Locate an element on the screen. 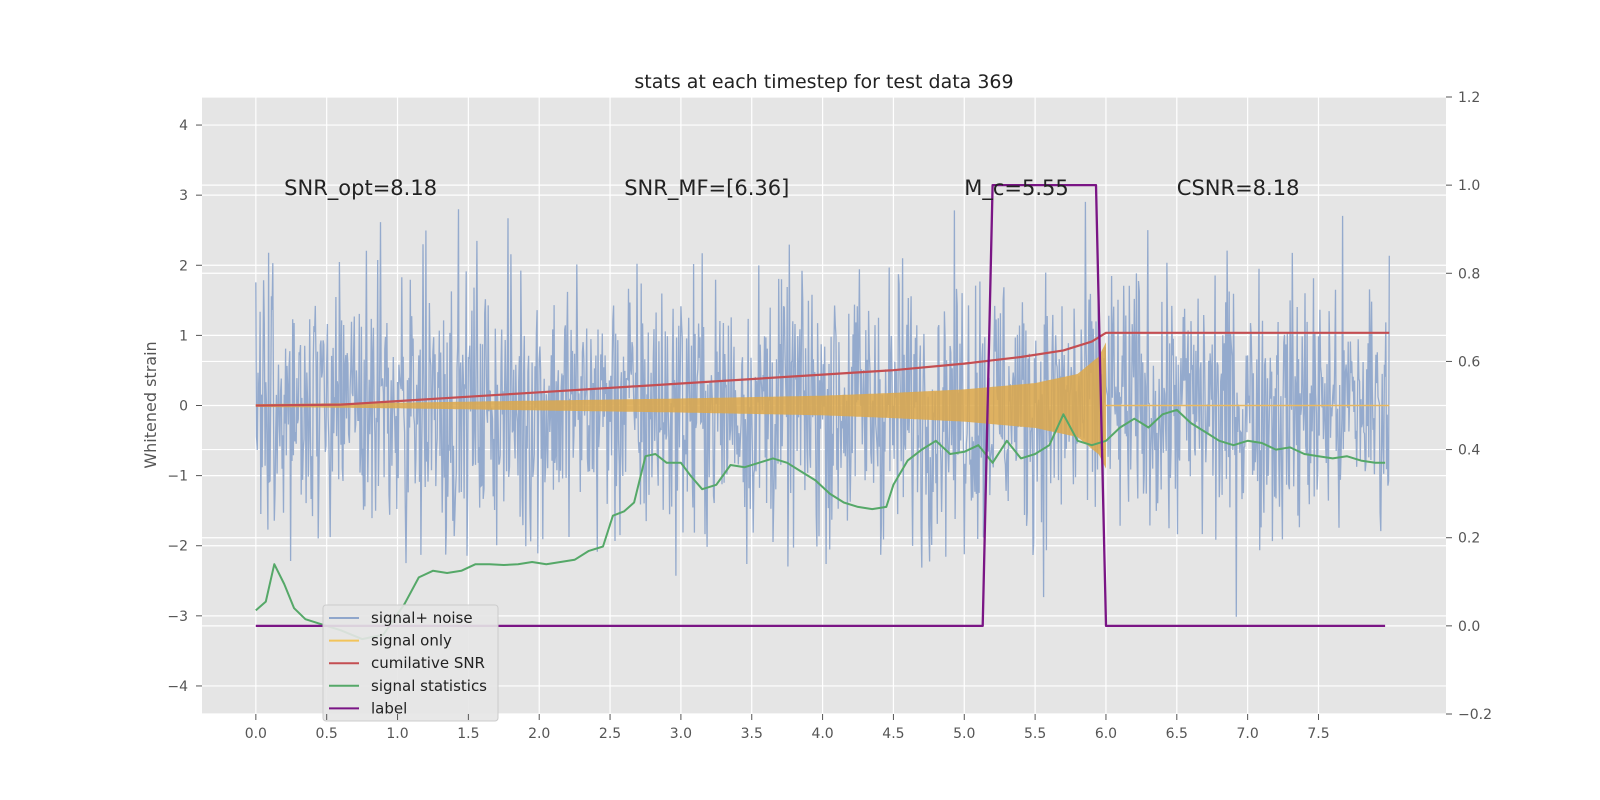 This screenshot has width=1600, height=800. signal-only-series is located at coordinates (822, 405).